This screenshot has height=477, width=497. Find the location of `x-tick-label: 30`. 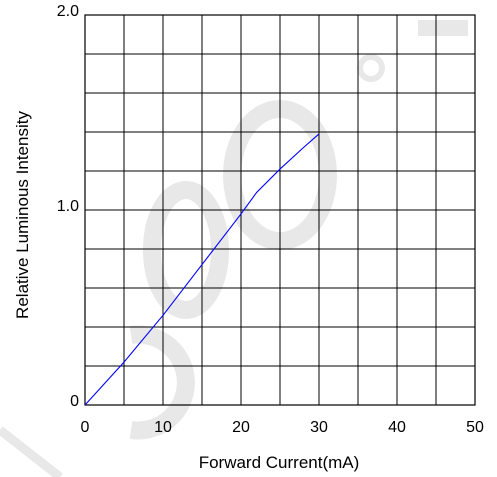

x-tick-label: 30 is located at coordinates (319, 427).